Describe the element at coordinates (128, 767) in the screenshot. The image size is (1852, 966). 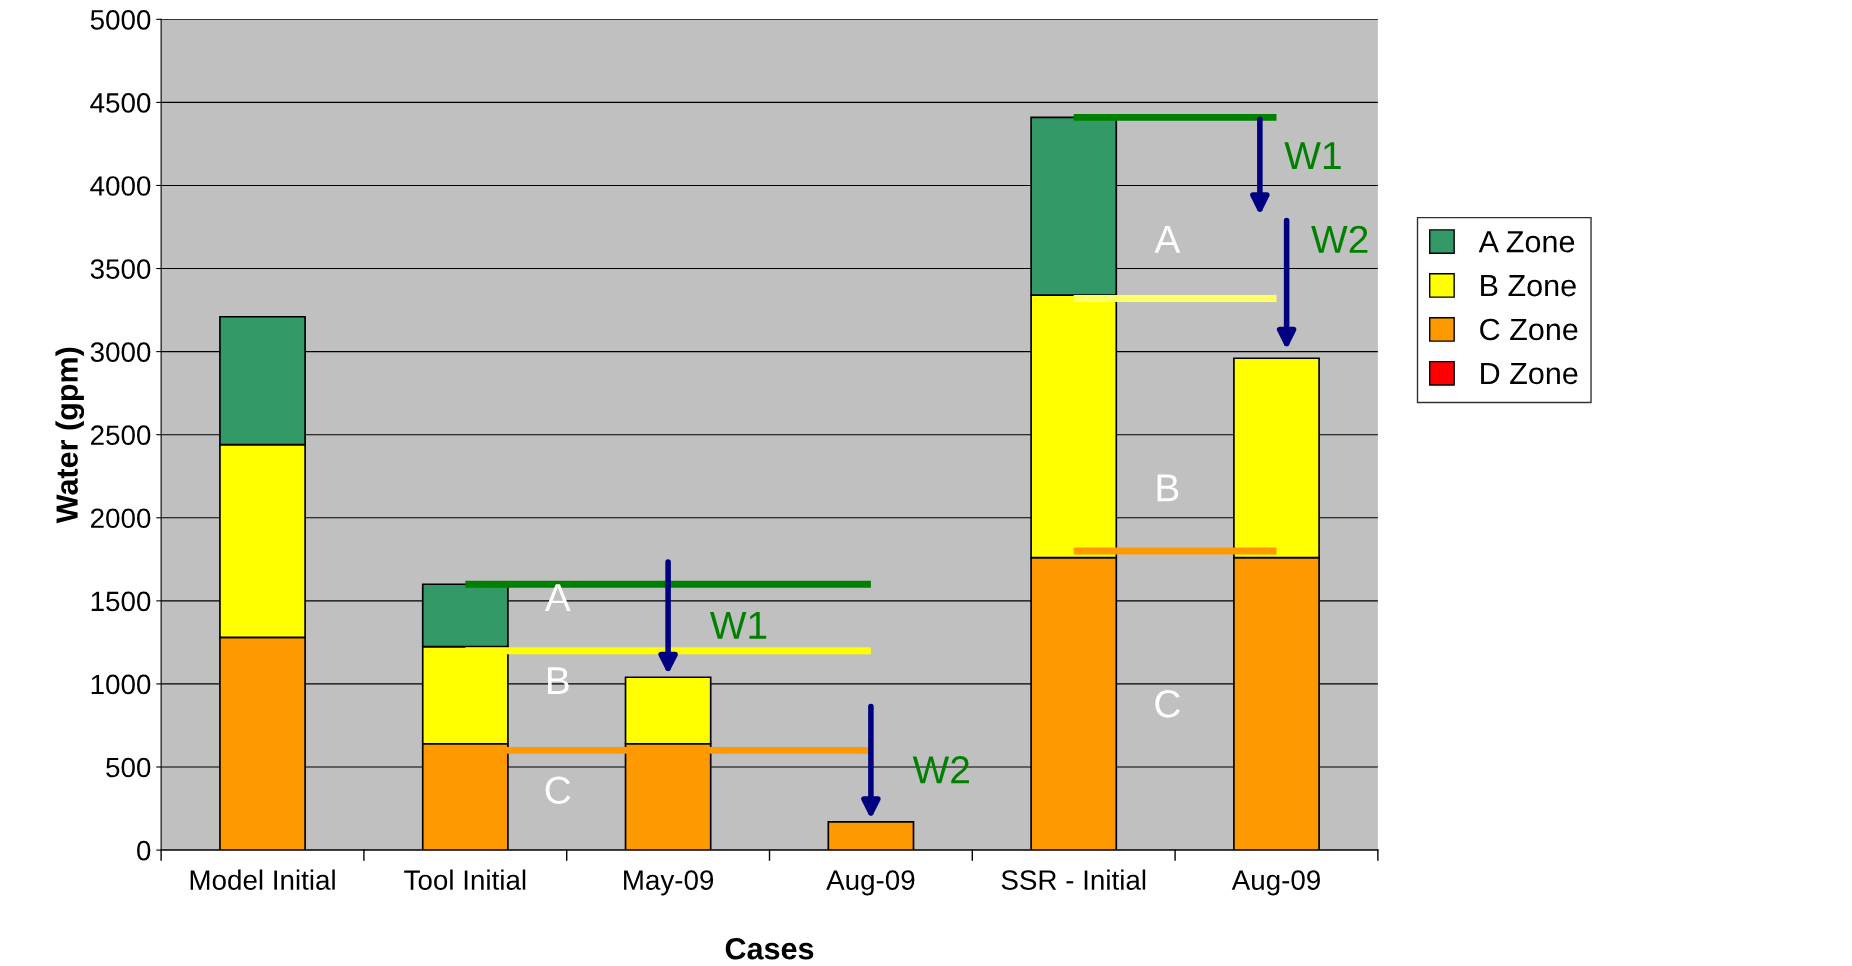
I see `y-tick-label: 500` at that location.